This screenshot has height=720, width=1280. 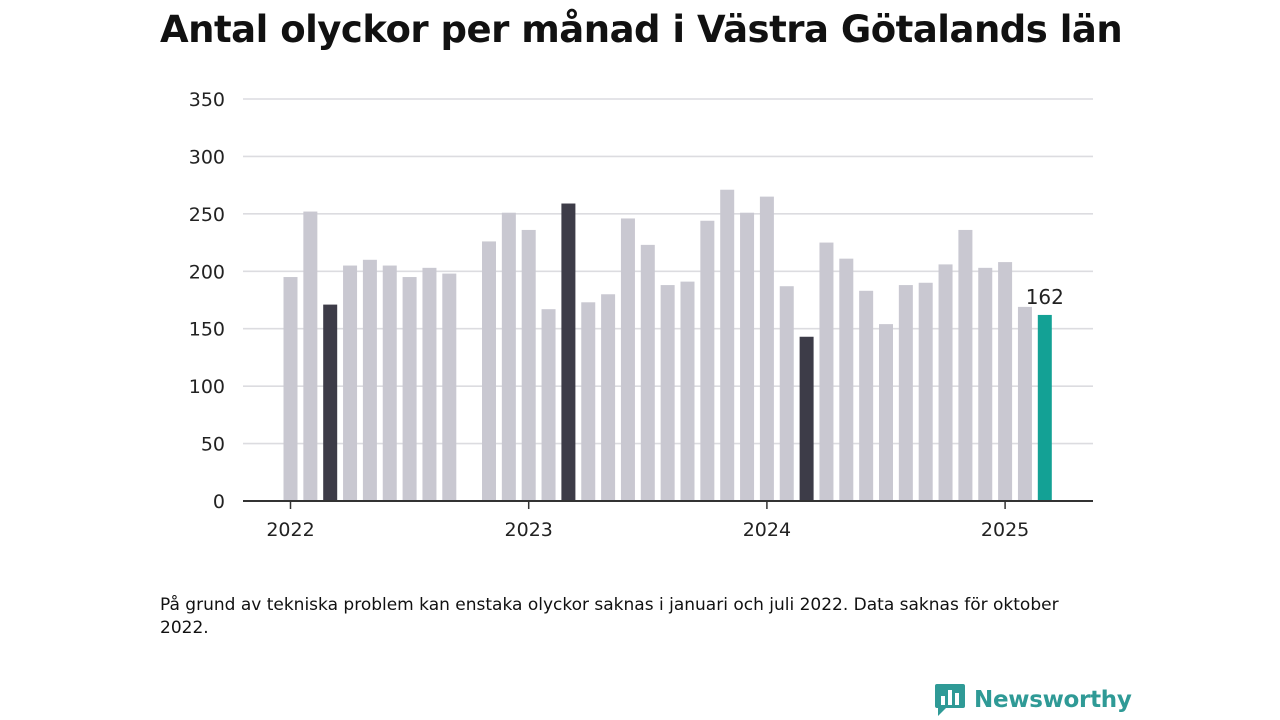 What do you see at coordinates (207, 301) in the screenshot?
I see `y-axis-ticks: 0 50 100 150 200 250 300 350` at bounding box center [207, 301].